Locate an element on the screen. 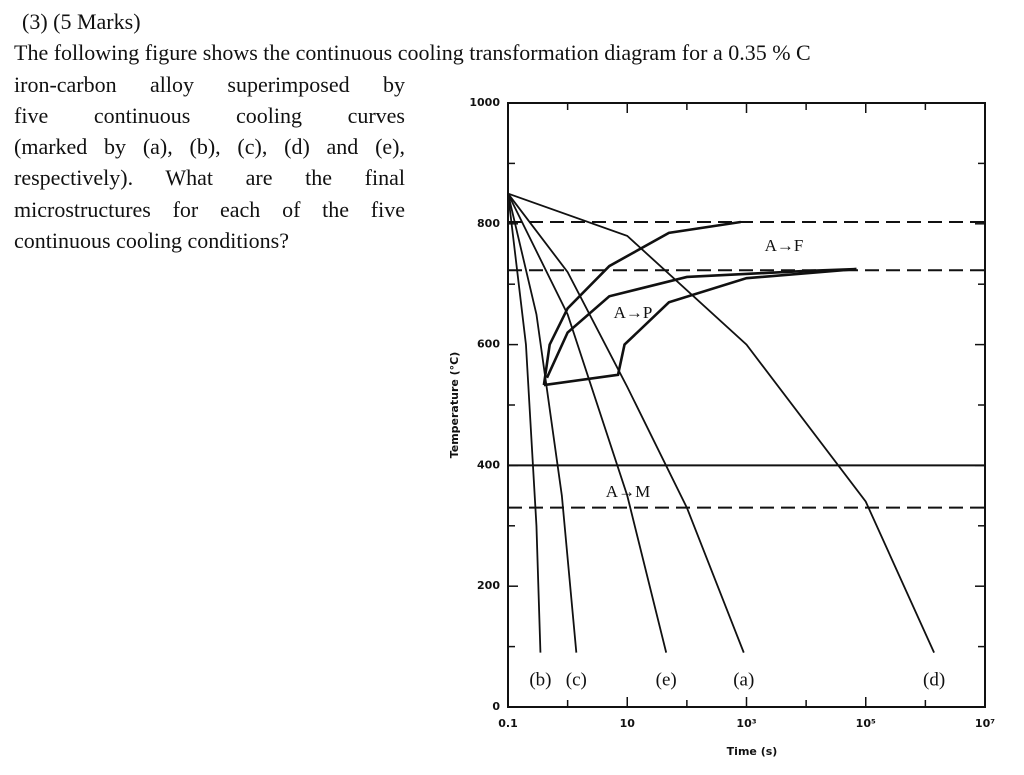 The image size is (1024, 775). question-line: five continuous cooling curves is located at coordinates (209, 115).